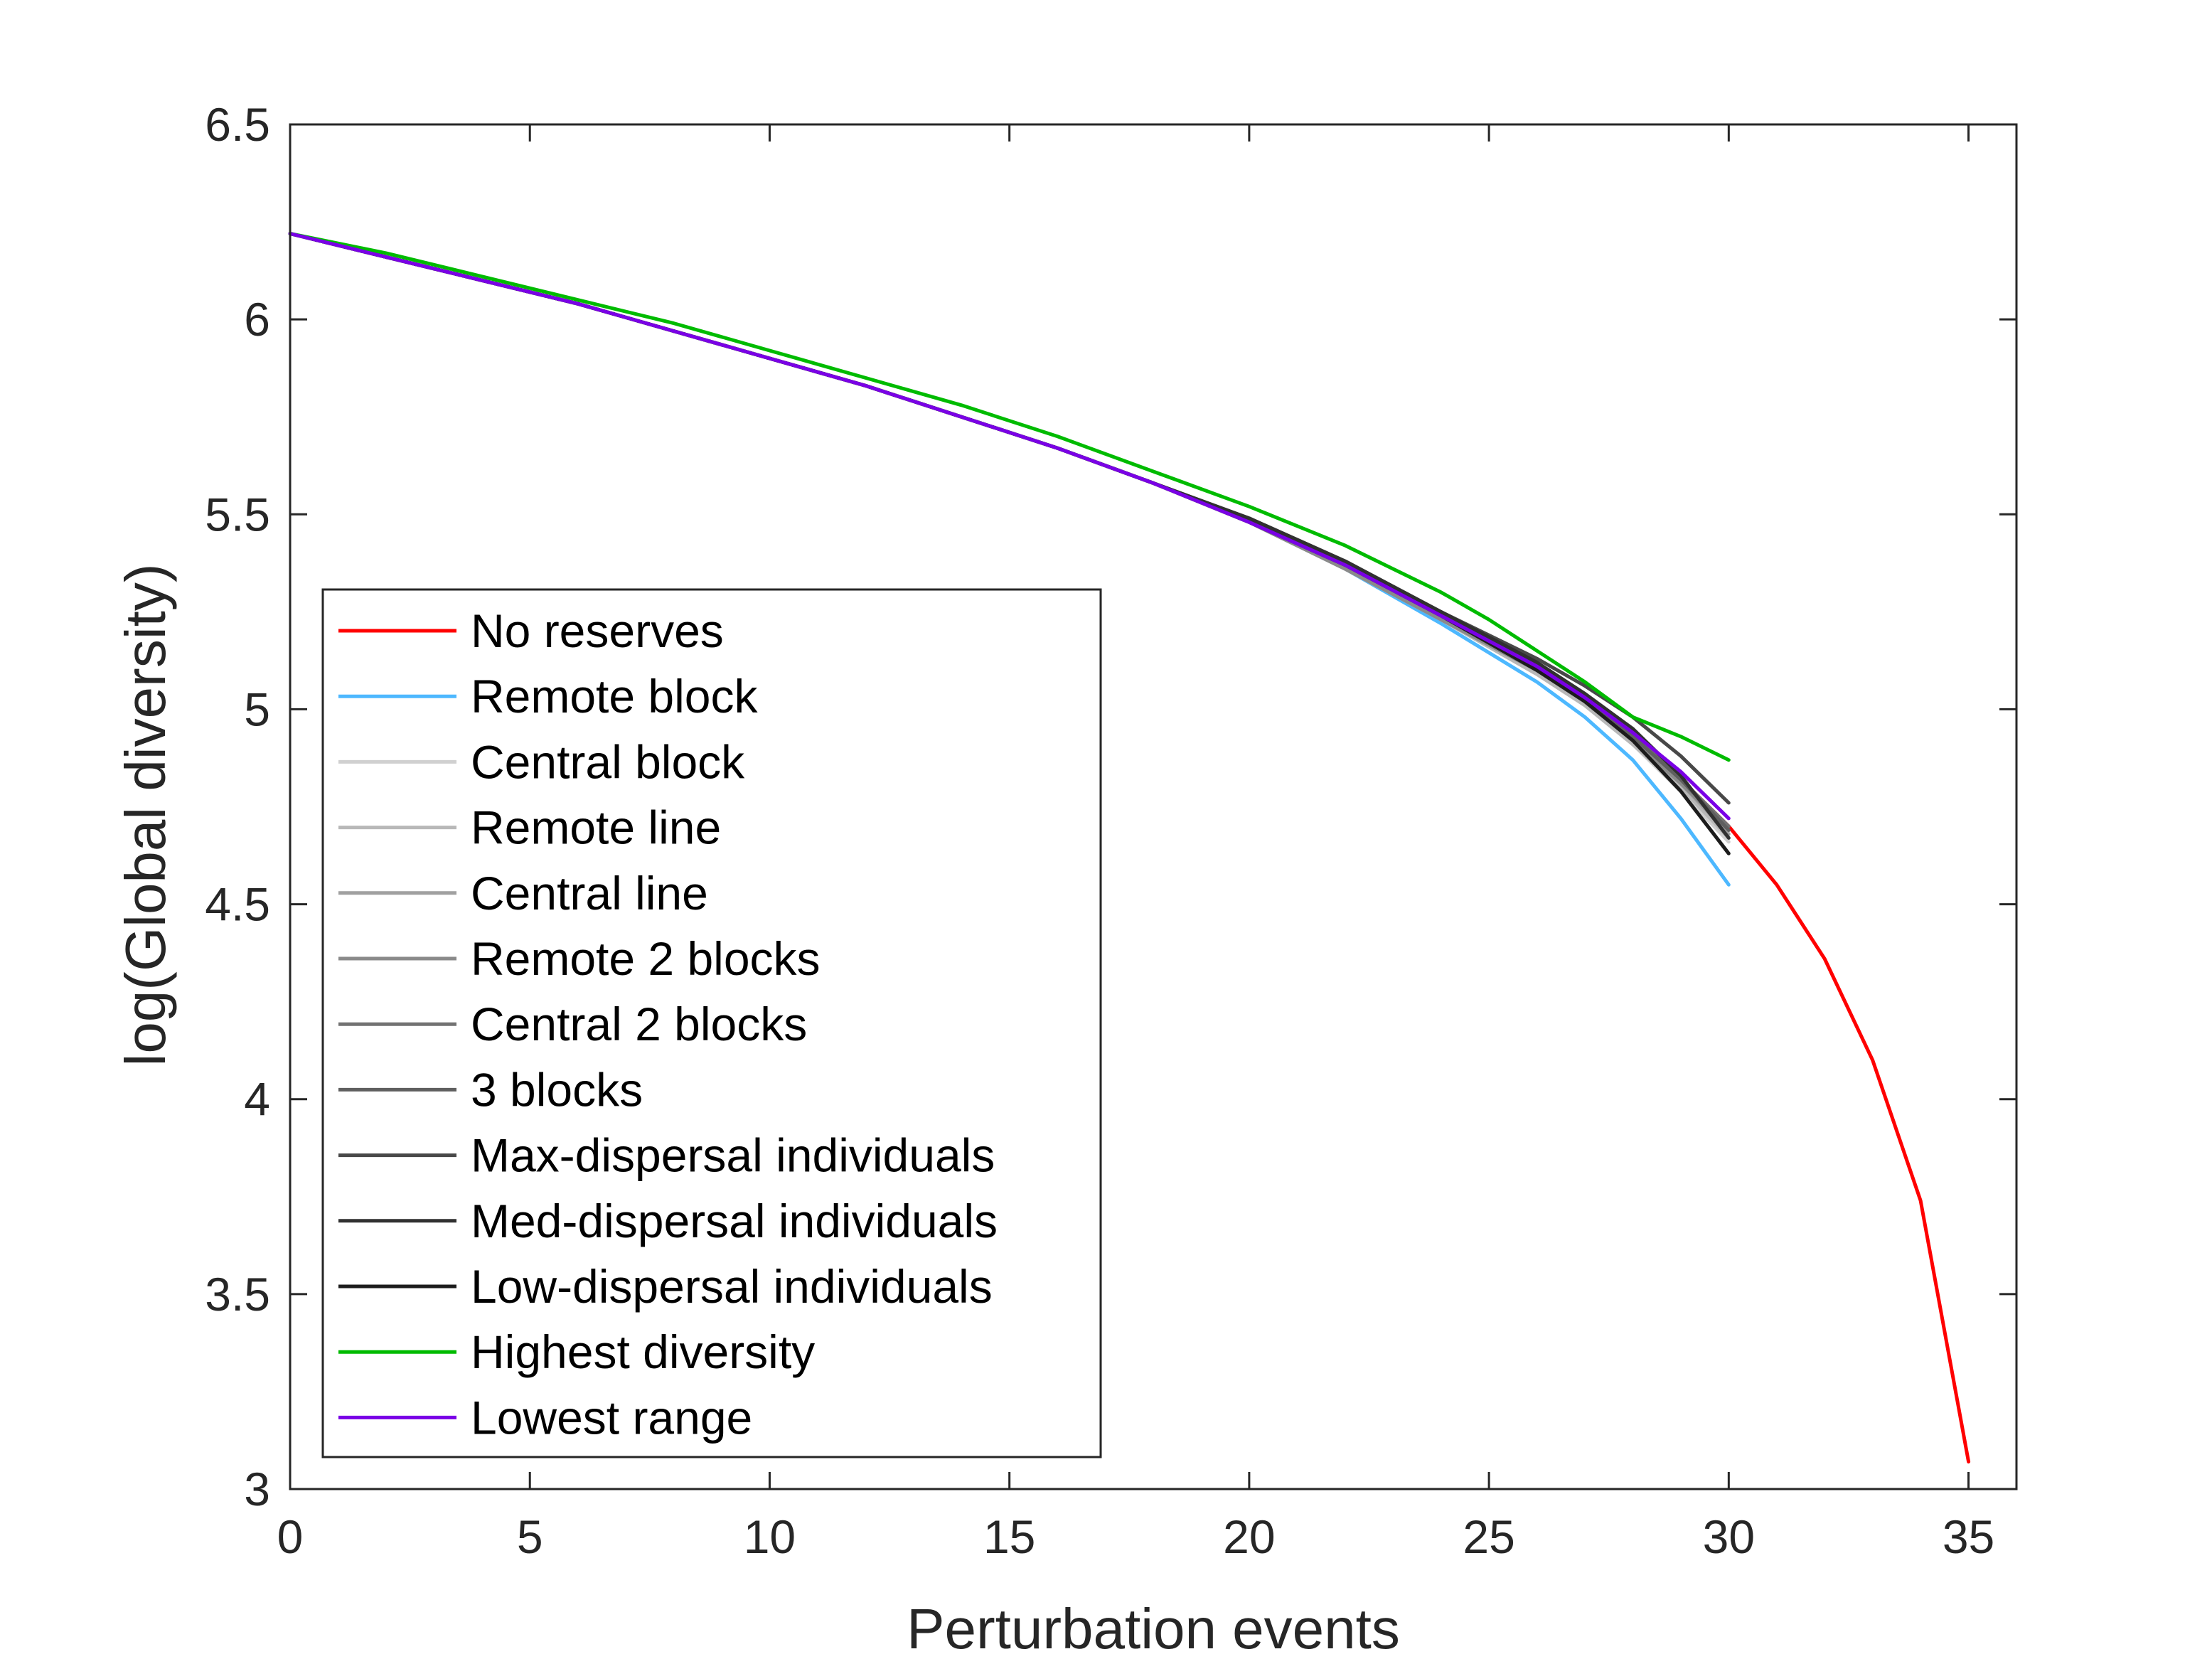  I want to click on legend-label: Central 2 blocks, so click(639, 1024).